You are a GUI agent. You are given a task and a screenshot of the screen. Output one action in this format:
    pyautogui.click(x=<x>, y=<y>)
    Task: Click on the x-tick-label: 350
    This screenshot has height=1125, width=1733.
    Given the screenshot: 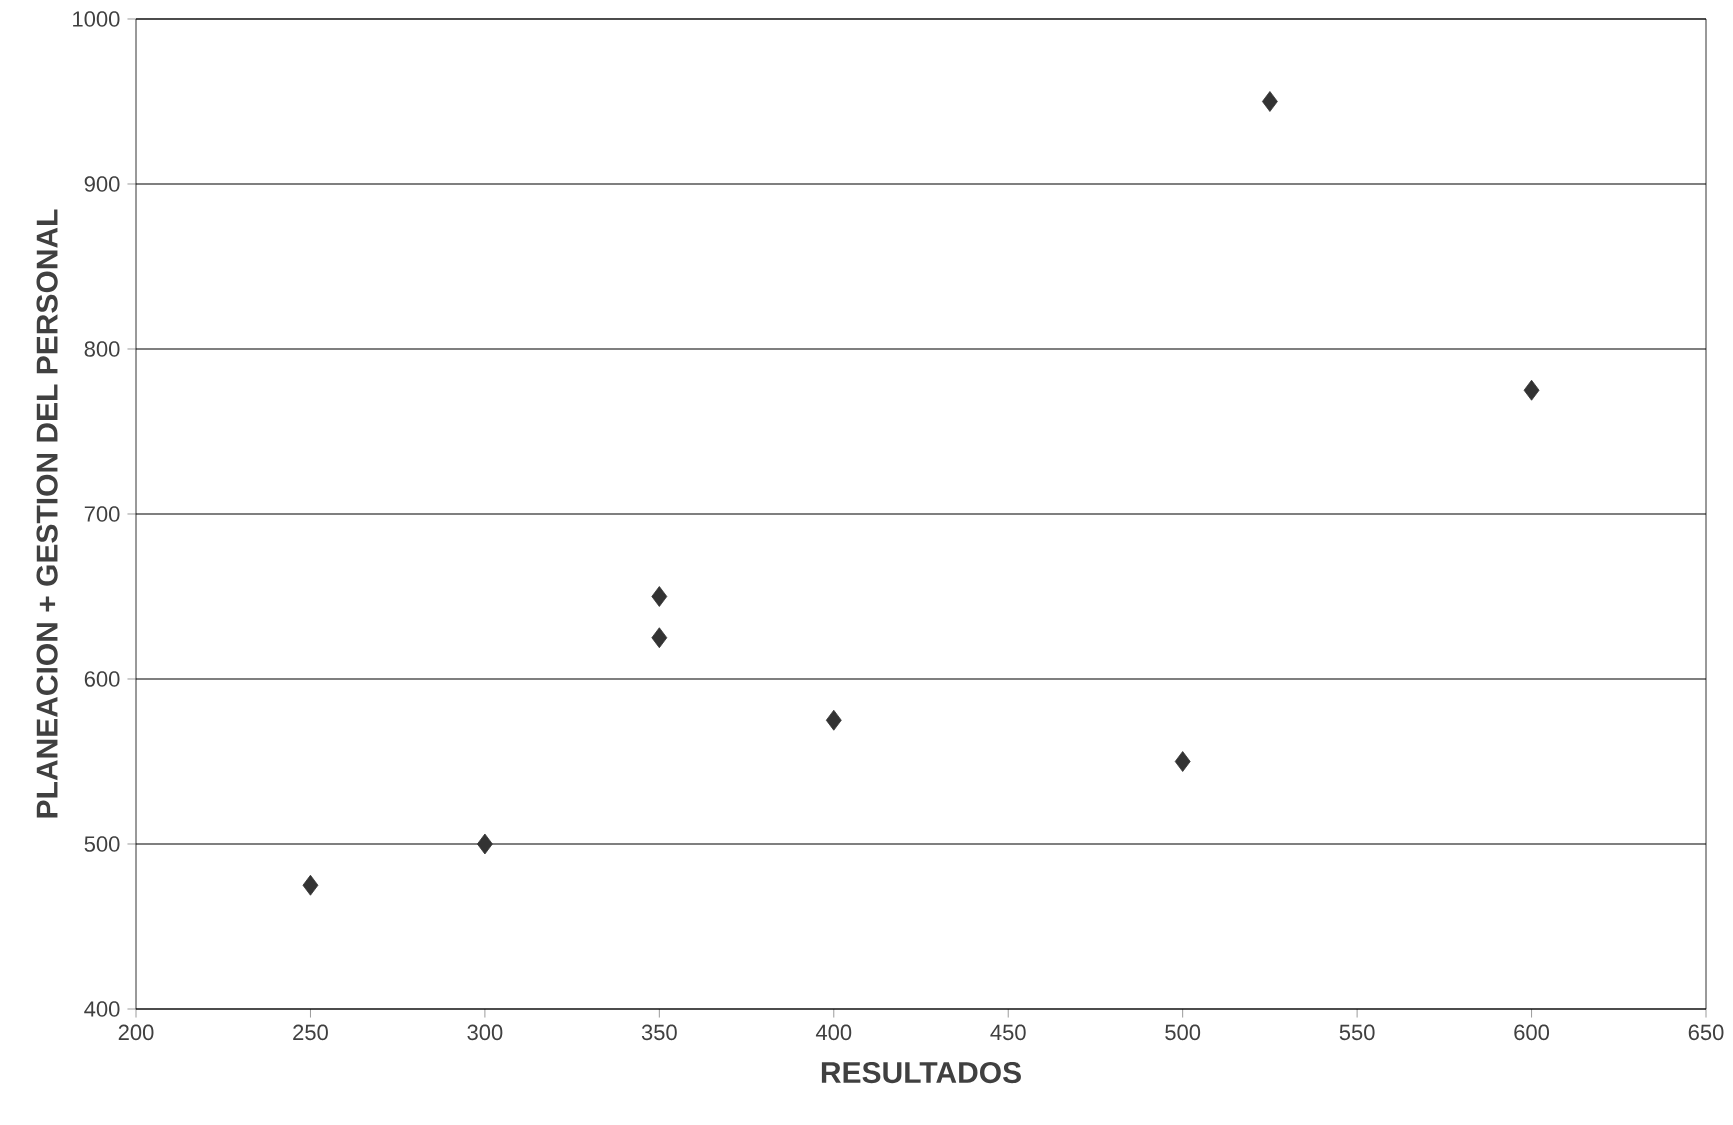 What is the action you would take?
    pyautogui.click(x=659, y=1032)
    